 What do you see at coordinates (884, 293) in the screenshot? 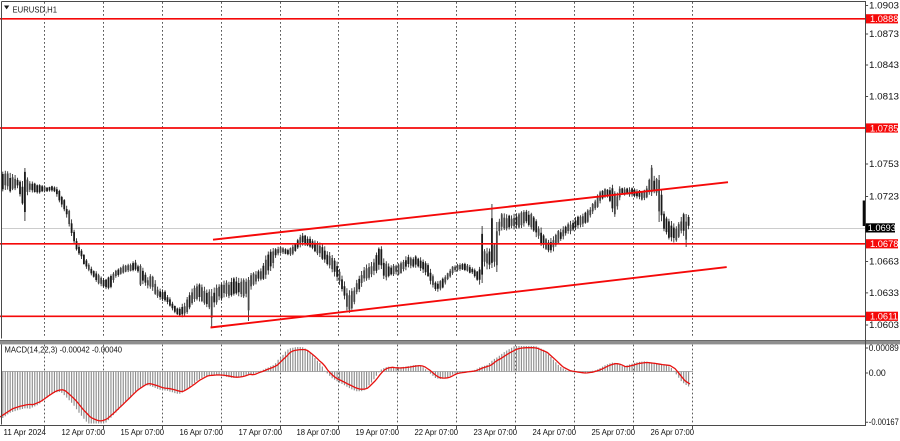
I see `svg-text: 1.0633` at bounding box center [884, 293].